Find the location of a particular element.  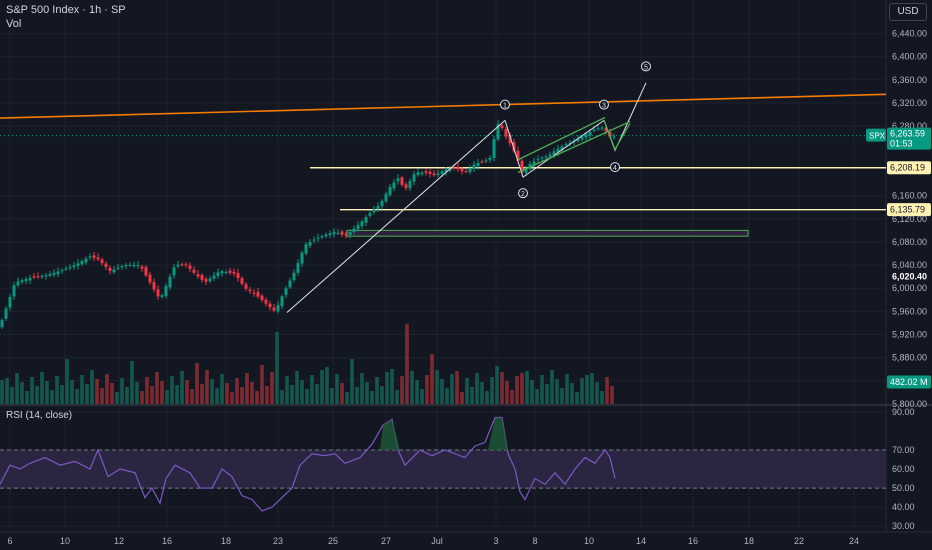

wave-label-1: 1 is located at coordinates (505, 106).